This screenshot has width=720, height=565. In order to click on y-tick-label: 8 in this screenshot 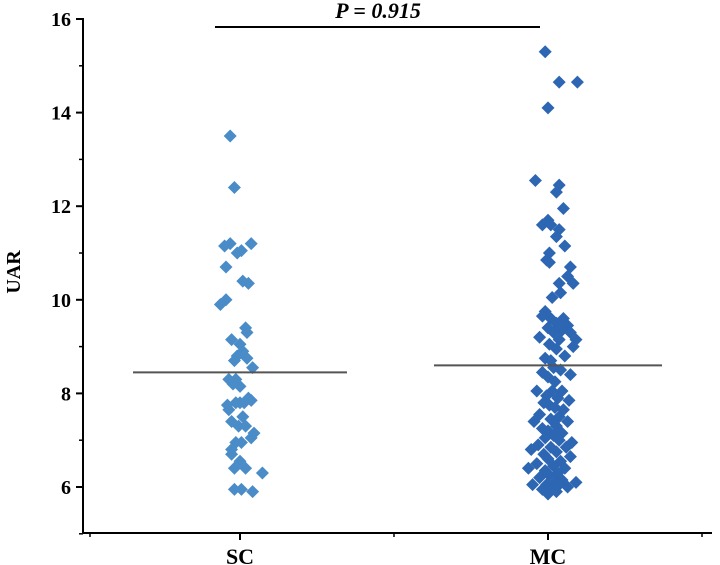, I will do `click(66, 394)`.